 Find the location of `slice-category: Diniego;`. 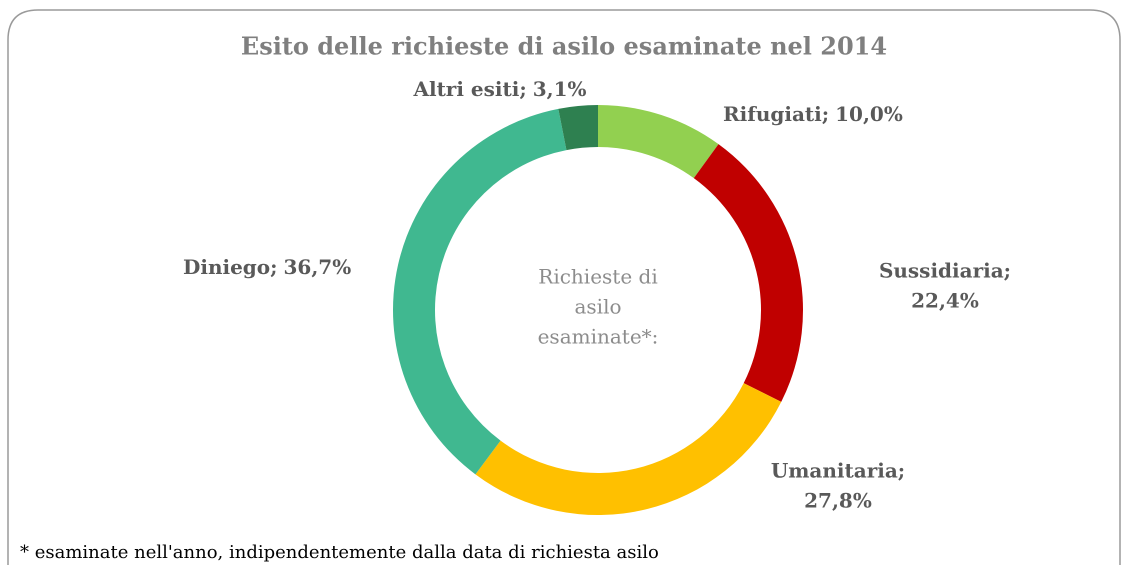

slice-category: Diniego; is located at coordinates (230, 267).